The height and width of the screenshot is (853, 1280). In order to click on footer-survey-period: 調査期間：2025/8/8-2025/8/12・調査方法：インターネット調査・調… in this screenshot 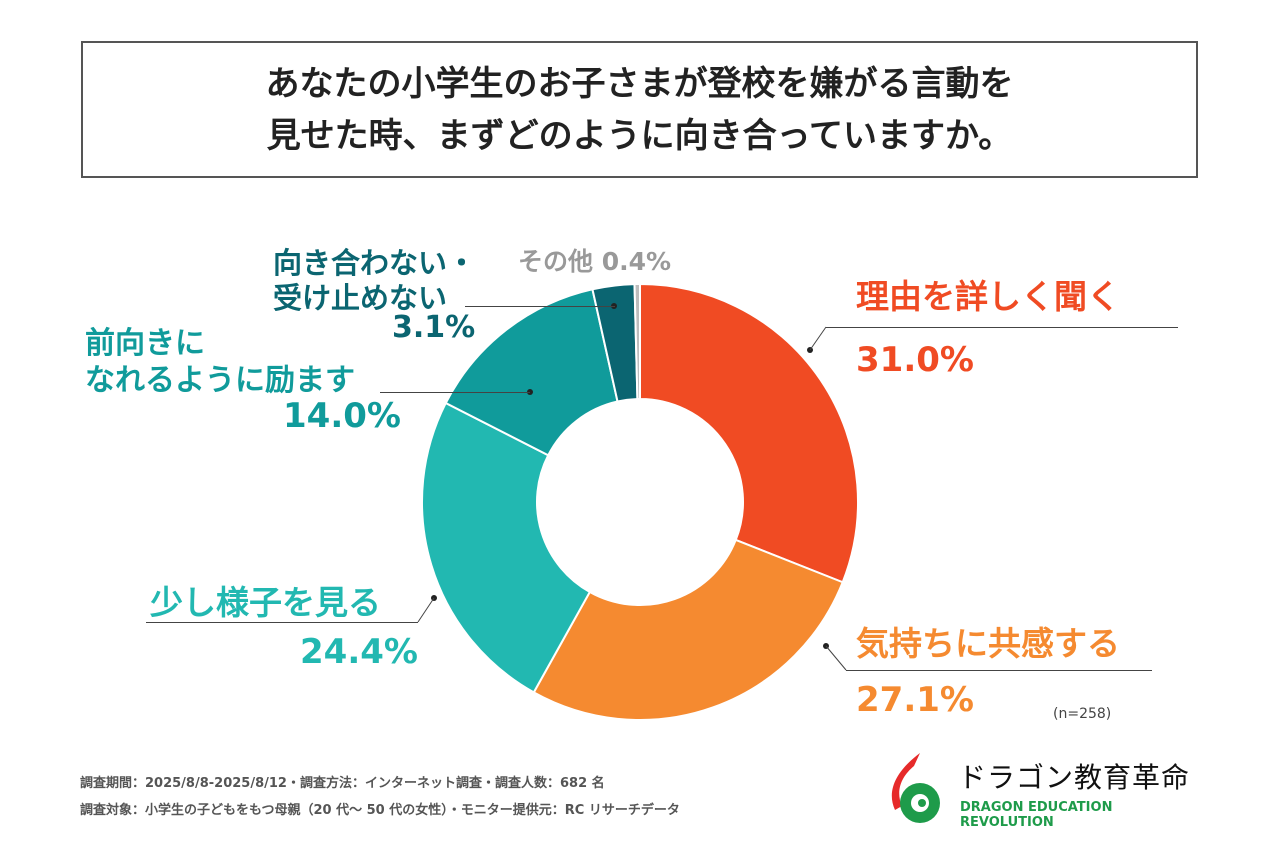, I will do `click(342, 783)`.